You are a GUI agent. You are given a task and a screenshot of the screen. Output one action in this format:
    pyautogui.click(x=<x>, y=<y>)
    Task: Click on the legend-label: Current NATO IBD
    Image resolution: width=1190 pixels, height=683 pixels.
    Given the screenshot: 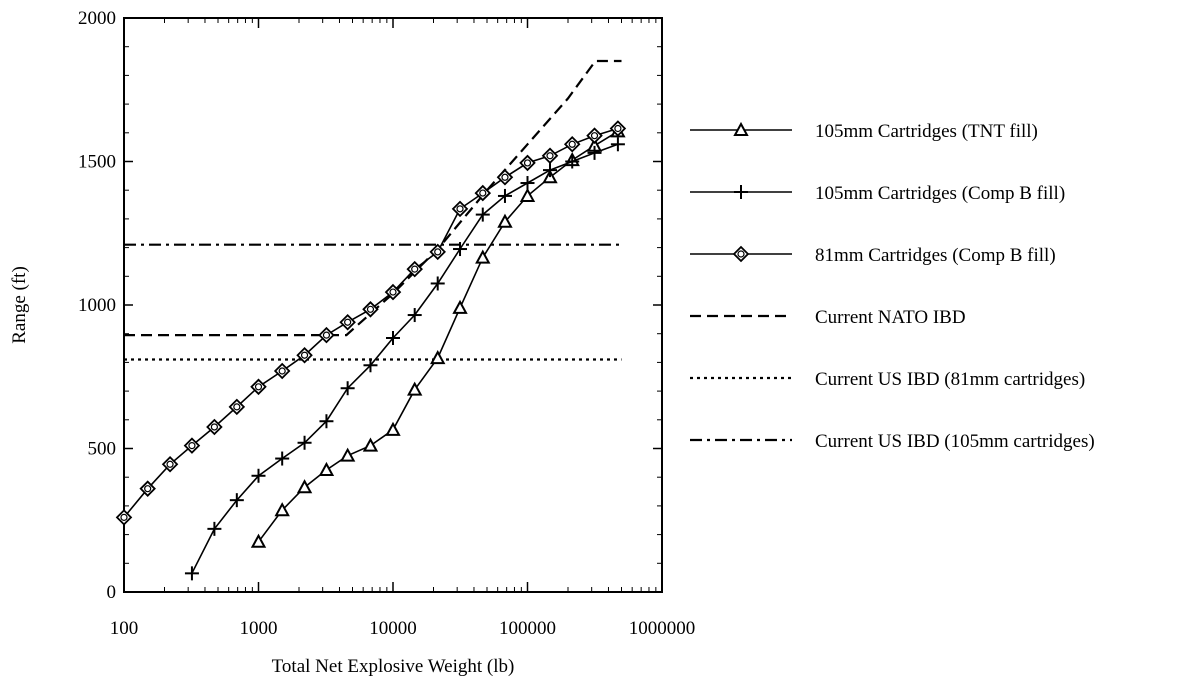 What is the action you would take?
    pyautogui.click(x=890, y=317)
    